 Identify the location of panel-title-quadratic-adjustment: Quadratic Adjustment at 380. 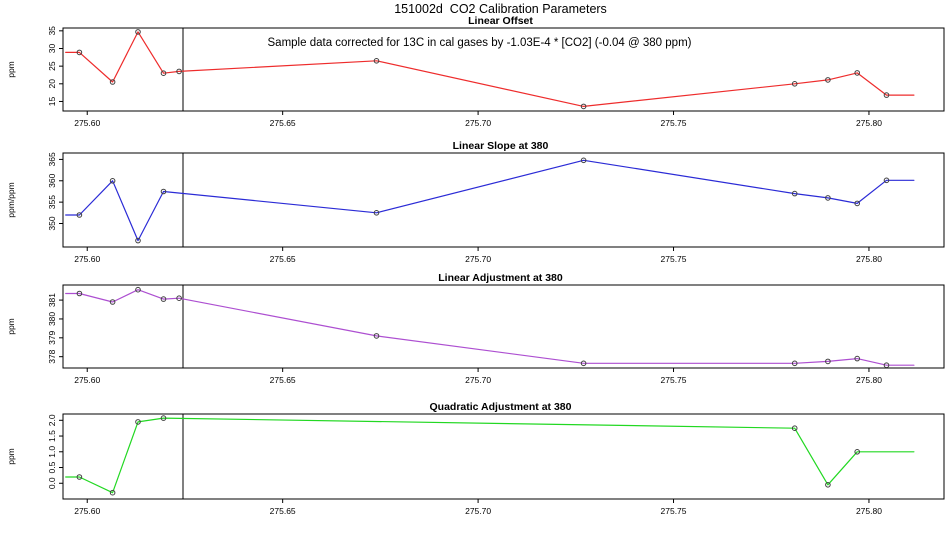
(500, 407).